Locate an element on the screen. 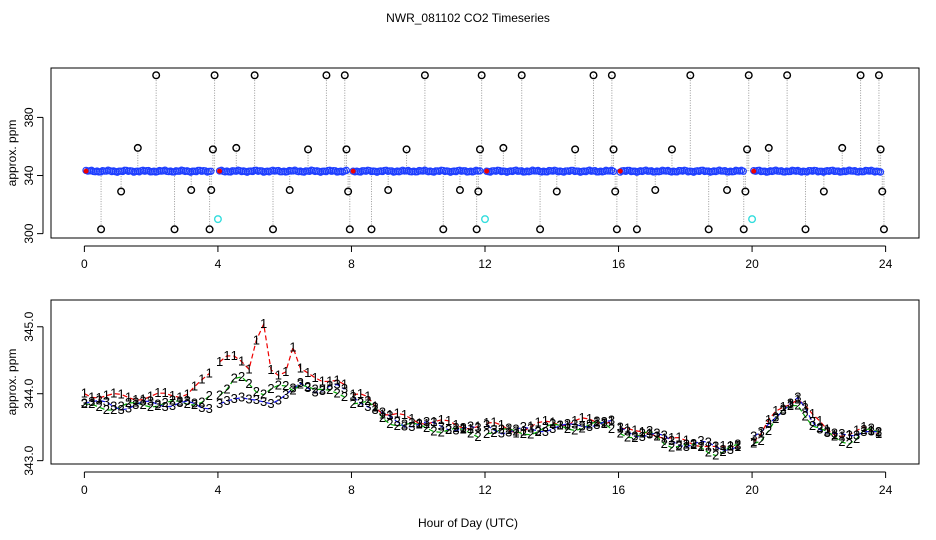 The height and width of the screenshot is (540, 936). series-3-line is located at coordinates (282, 393).